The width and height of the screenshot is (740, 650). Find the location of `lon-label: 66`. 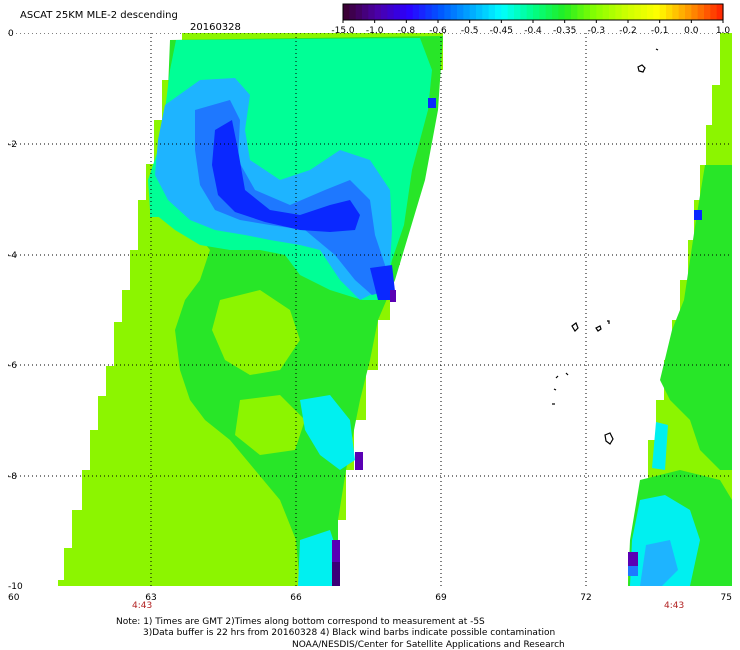

lon-label: 66 is located at coordinates (296, 598).